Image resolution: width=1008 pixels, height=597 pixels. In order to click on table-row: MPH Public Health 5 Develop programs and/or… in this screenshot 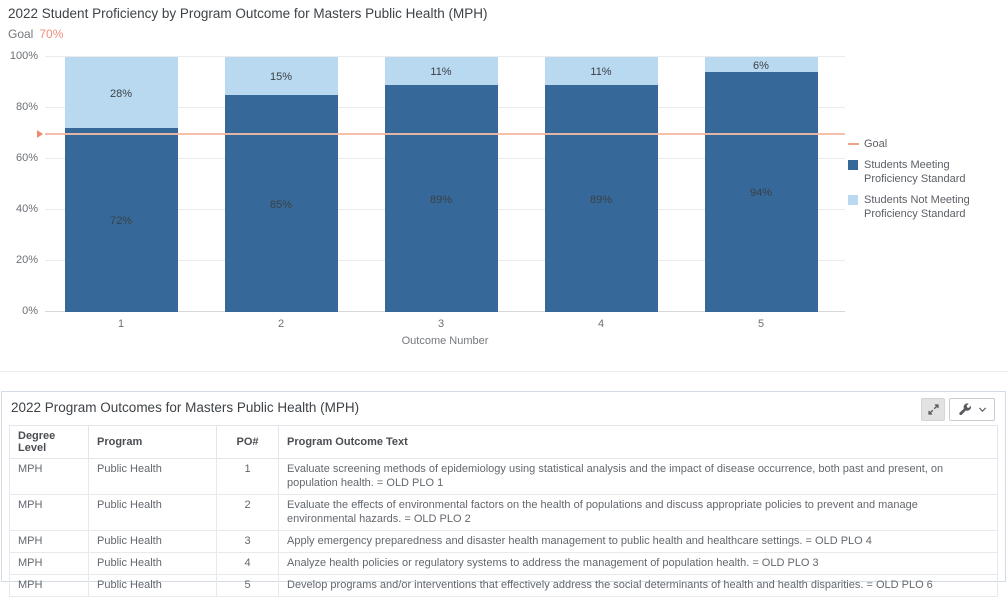, I will do `click(503, 585)`.